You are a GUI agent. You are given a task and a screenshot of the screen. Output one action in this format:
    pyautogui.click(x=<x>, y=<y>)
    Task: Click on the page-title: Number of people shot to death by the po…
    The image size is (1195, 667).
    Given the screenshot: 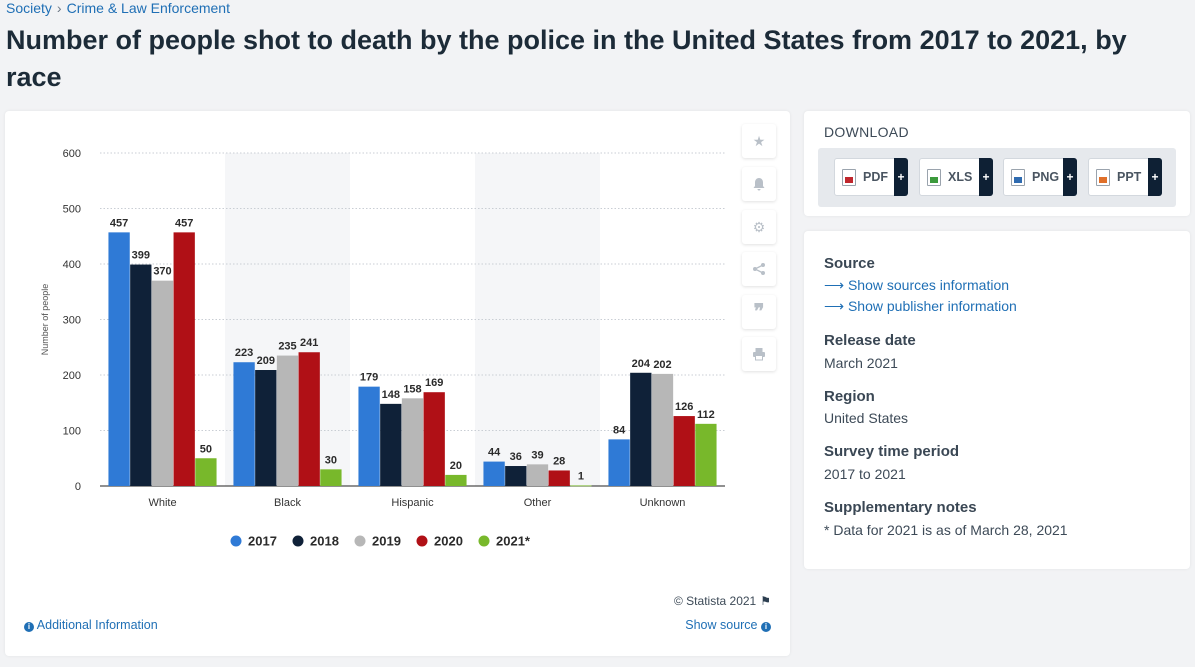 What is the action you would take?
    pyautogui.click(x=566, y=58)
    